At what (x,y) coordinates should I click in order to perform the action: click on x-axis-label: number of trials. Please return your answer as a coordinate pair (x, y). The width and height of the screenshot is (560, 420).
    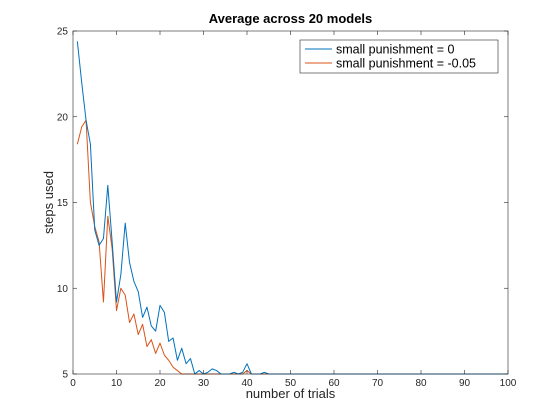
    Looking at the image, I should click on (291, 393).